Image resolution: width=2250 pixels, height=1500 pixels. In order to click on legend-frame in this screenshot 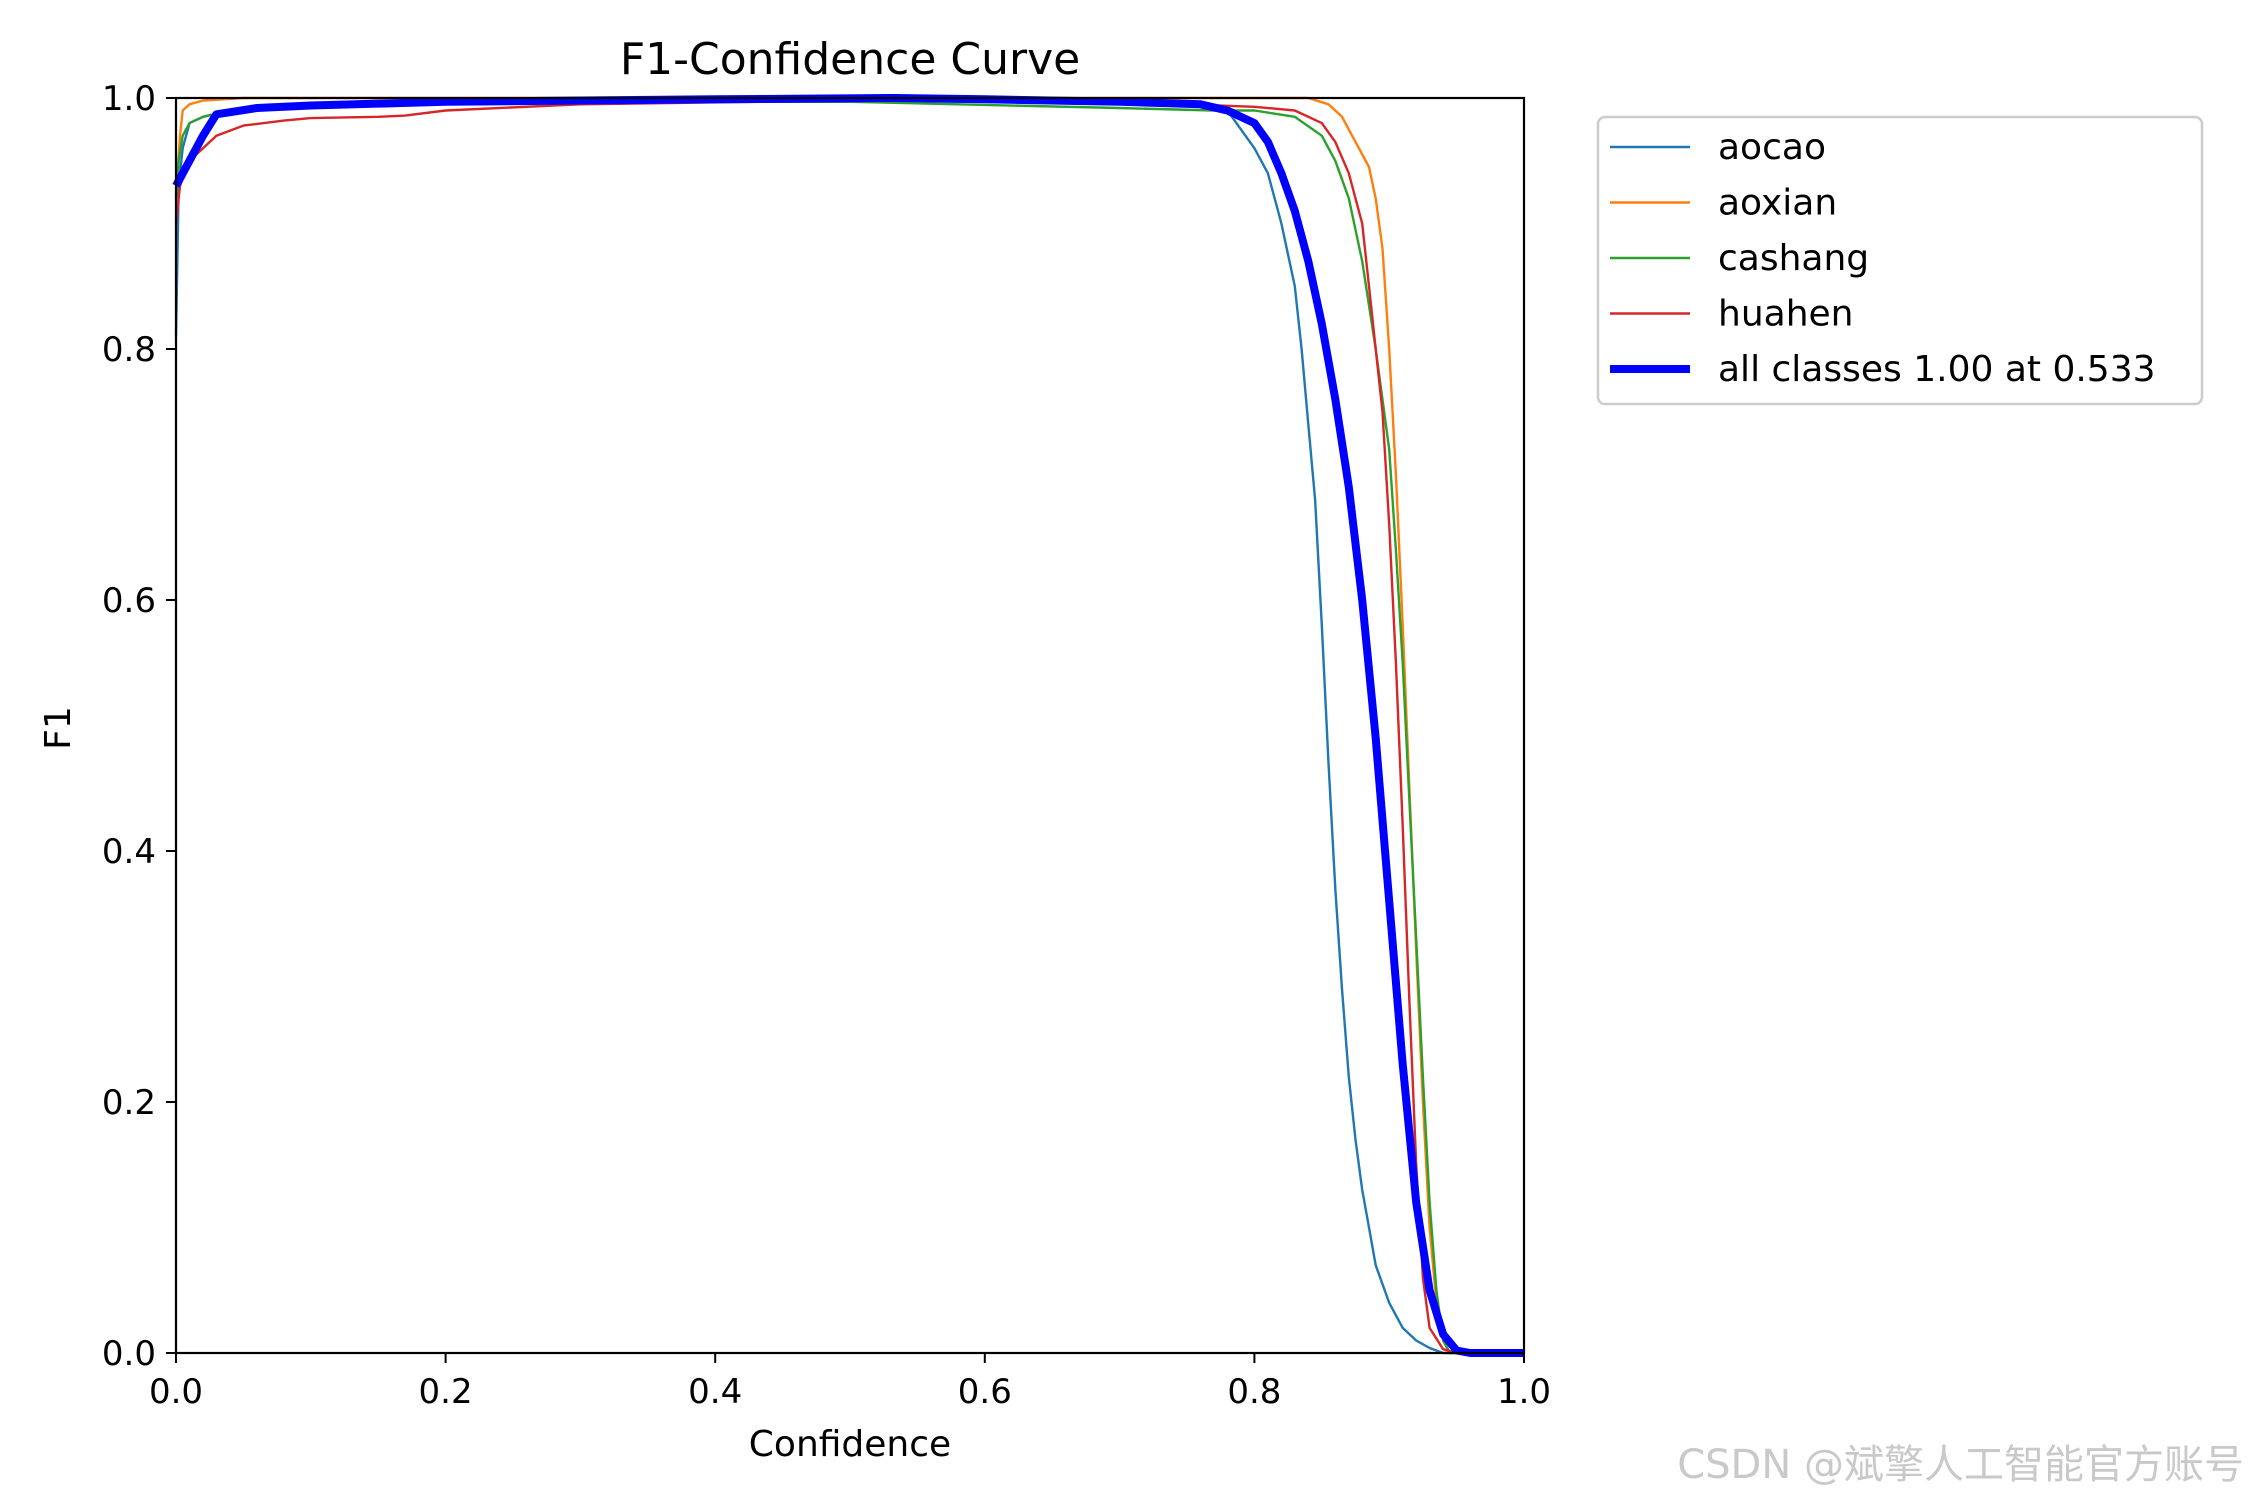, I will do `click(1900, 260)`.